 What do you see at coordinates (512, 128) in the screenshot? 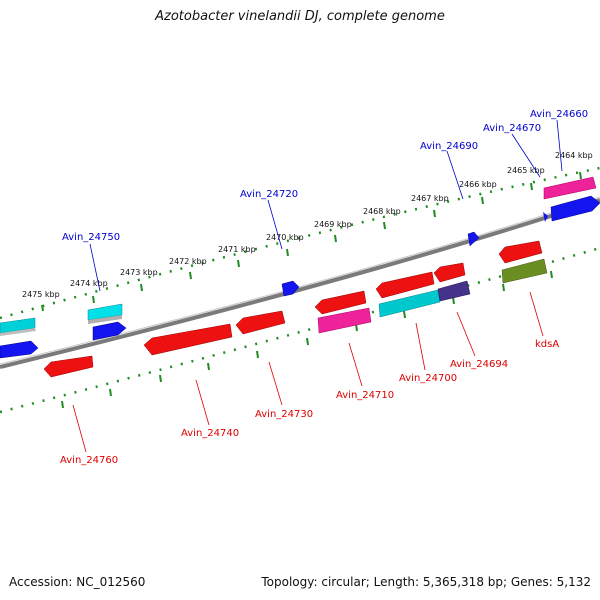
I see `gene-label-avin-24670: Avin_24670` at bounding box center [512, 128].